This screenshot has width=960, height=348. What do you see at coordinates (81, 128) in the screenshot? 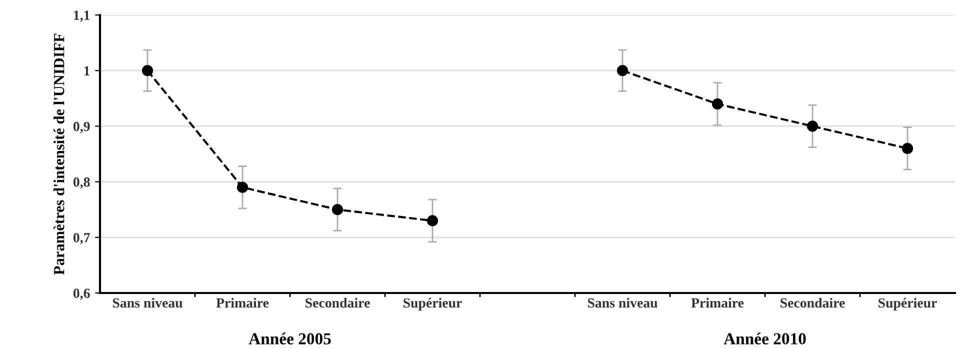
I see `y-tick-label: 0,9` at bounding box center [81, 128].